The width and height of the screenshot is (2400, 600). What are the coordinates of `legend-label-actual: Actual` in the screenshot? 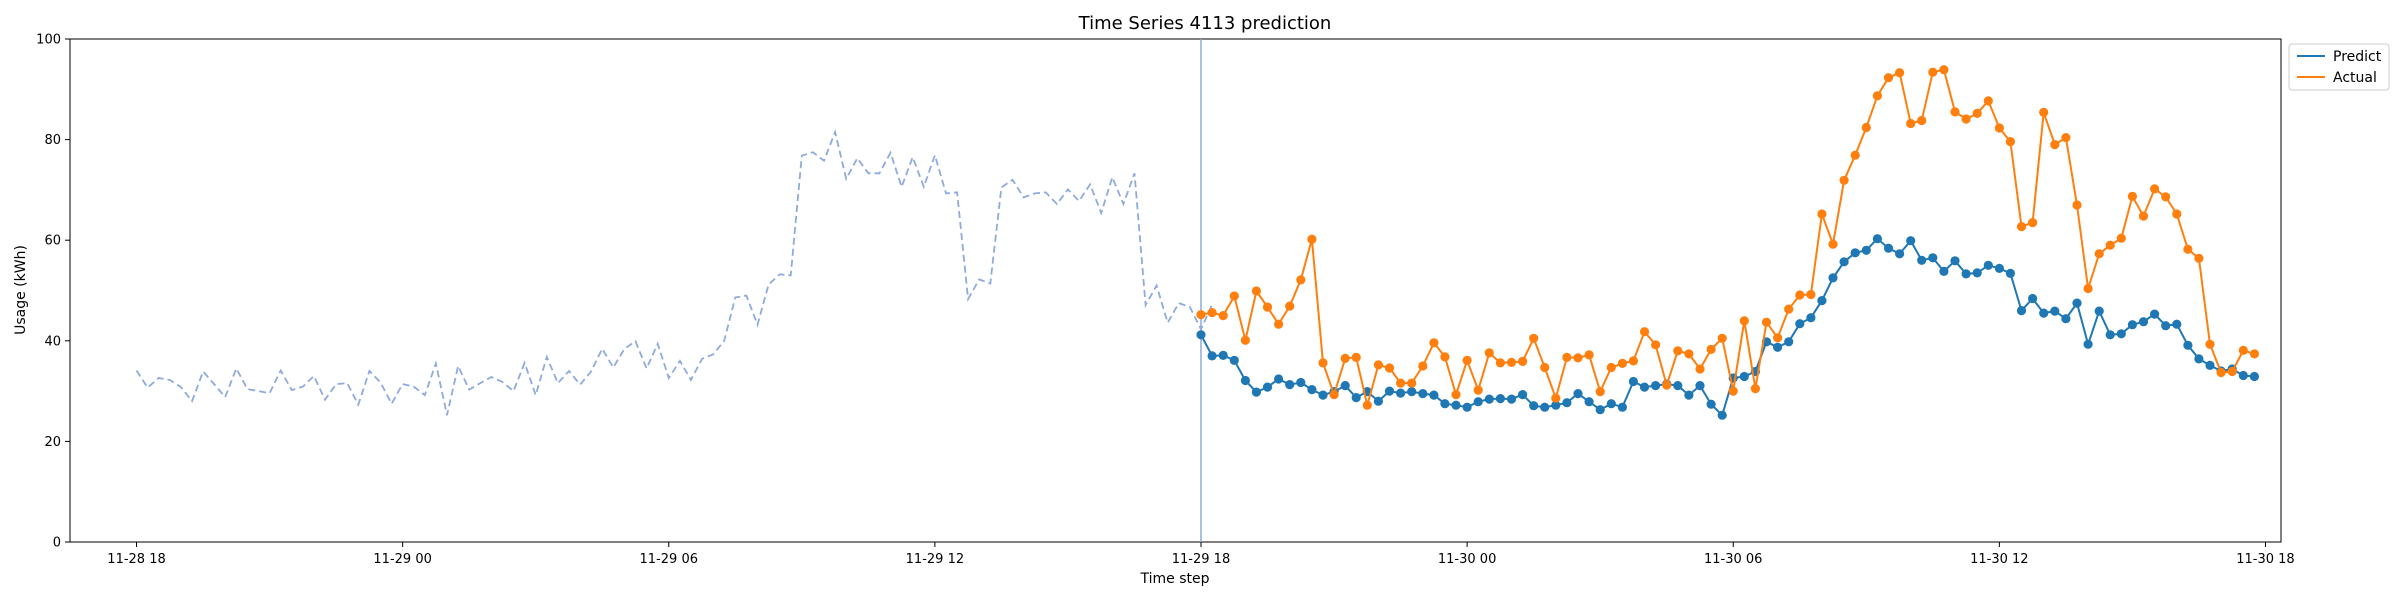 It's located at (2355, 78).